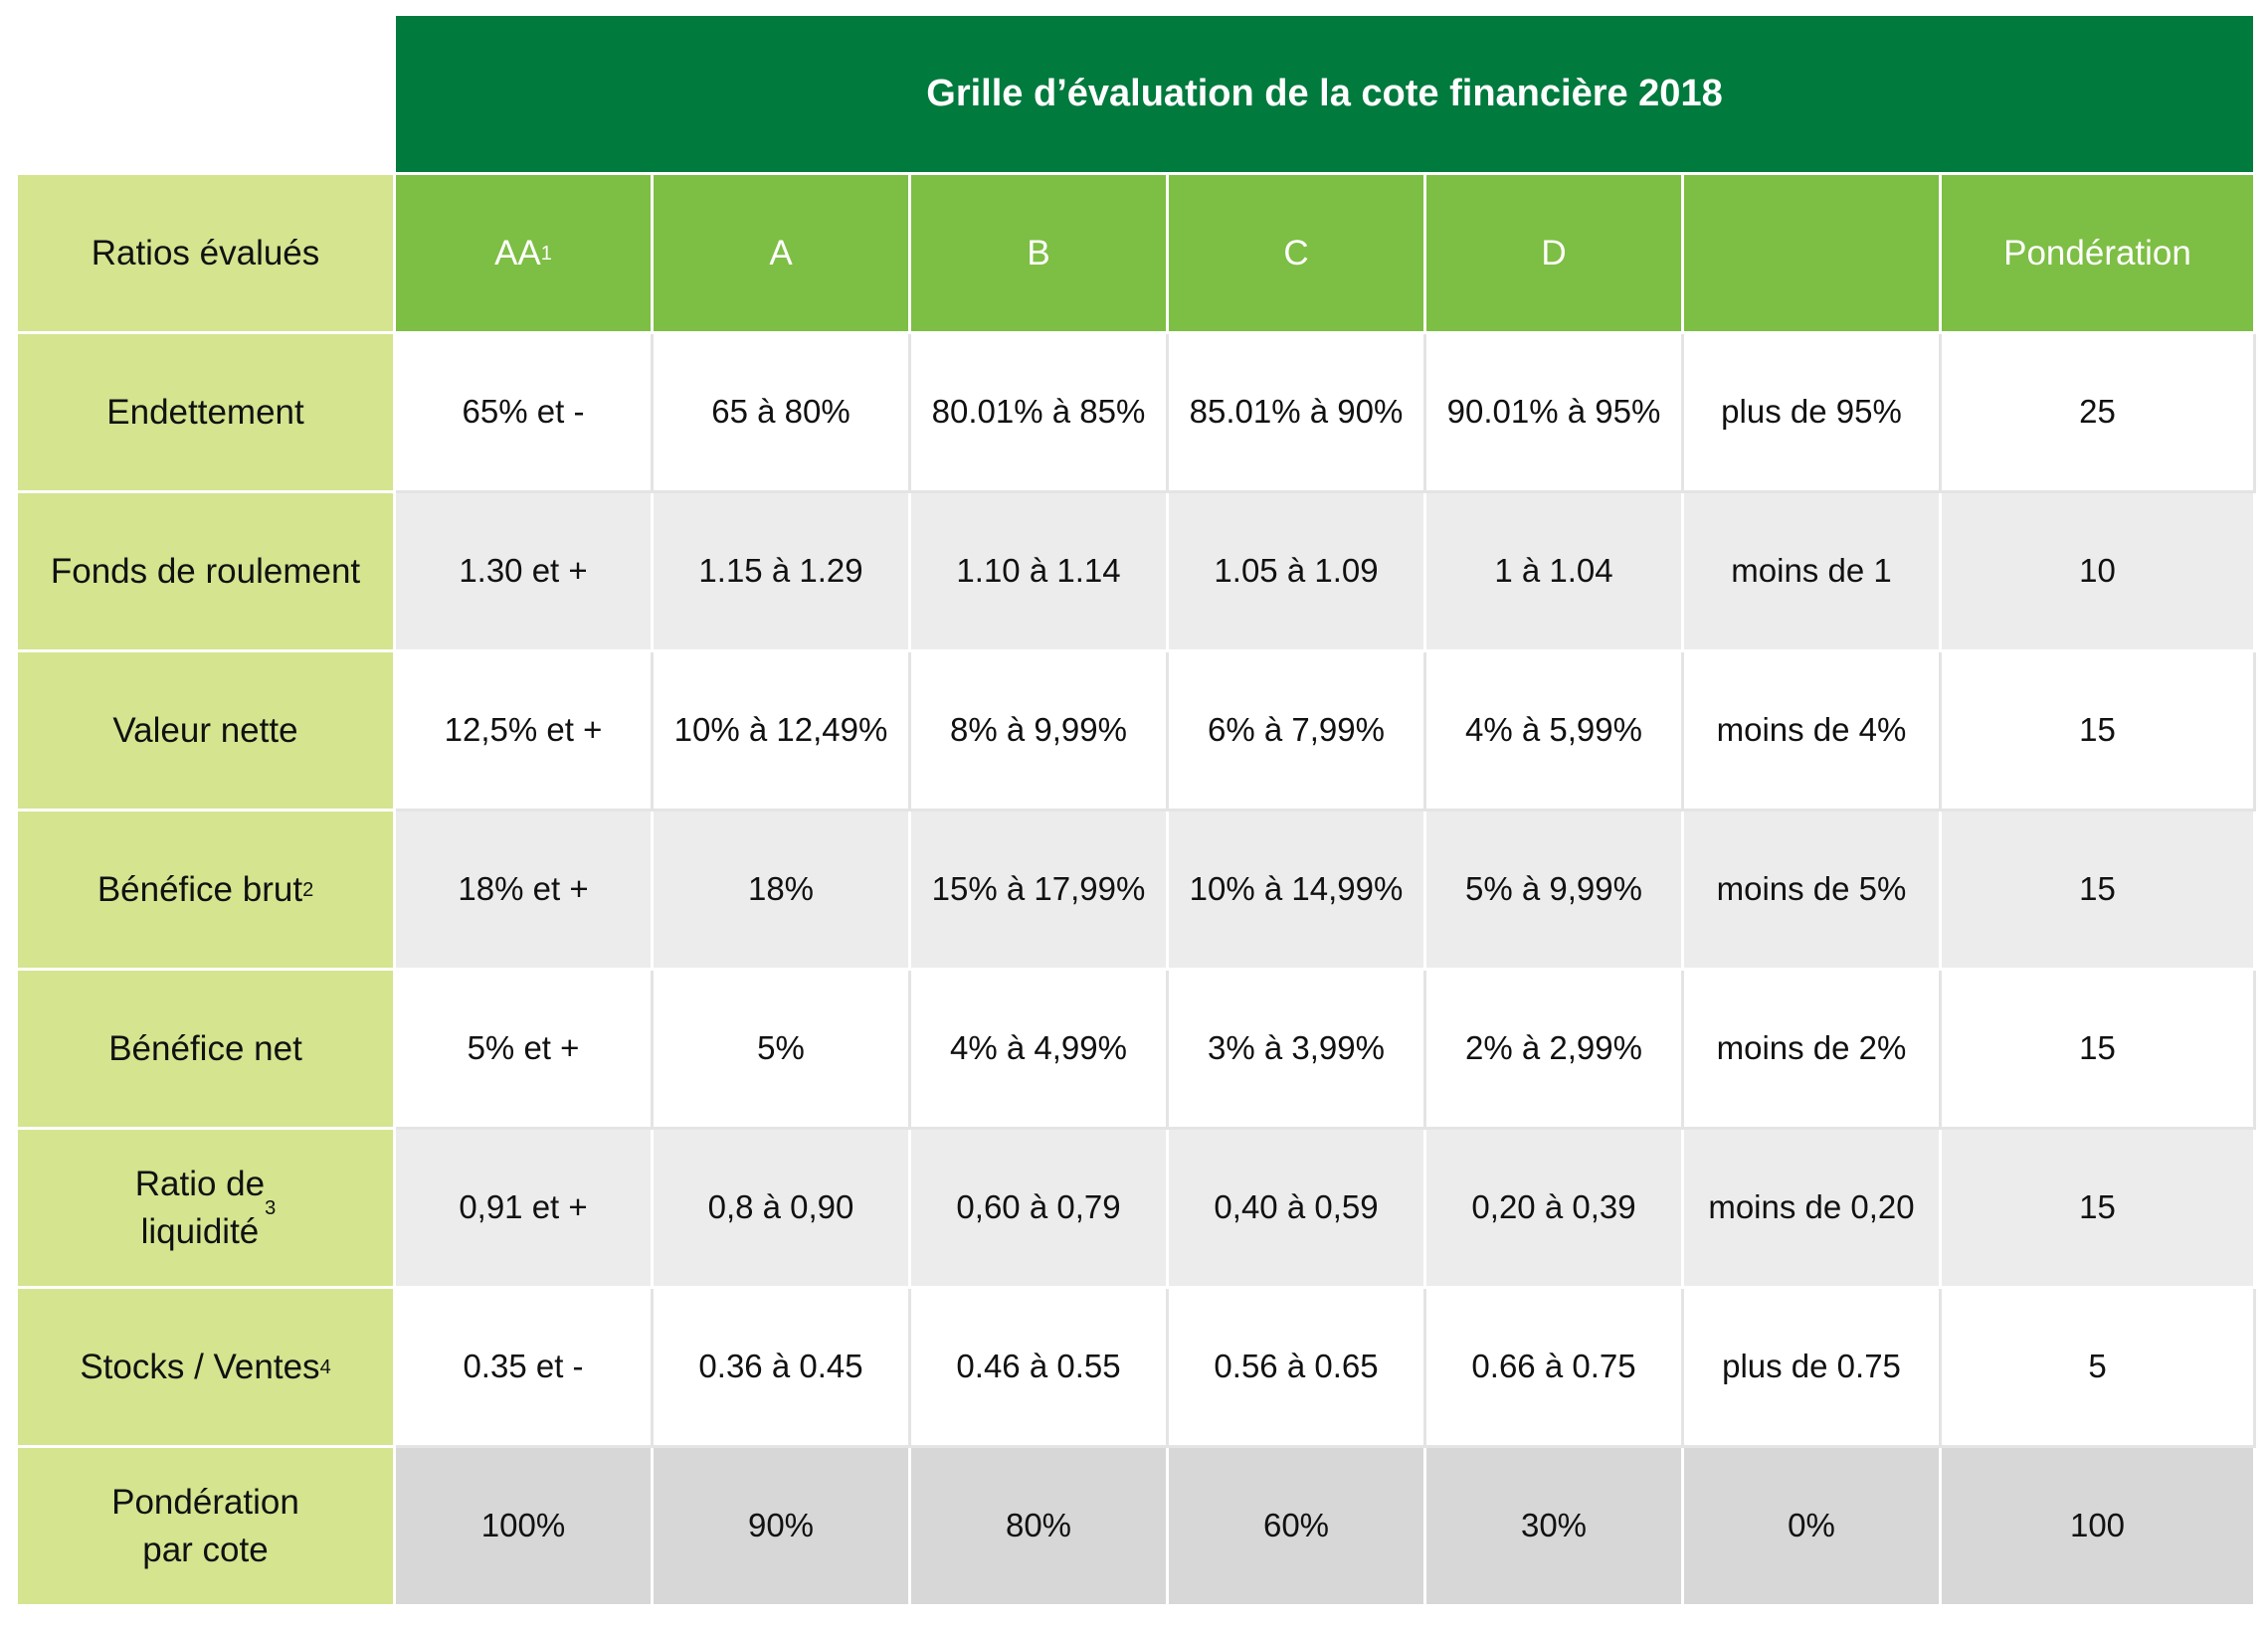 The image size is (2268, 1627). What do you see at coordinates (207, 413) in the screenshot?
I see `row-label-endettement: Endettement` at bounding box center [207, 413].